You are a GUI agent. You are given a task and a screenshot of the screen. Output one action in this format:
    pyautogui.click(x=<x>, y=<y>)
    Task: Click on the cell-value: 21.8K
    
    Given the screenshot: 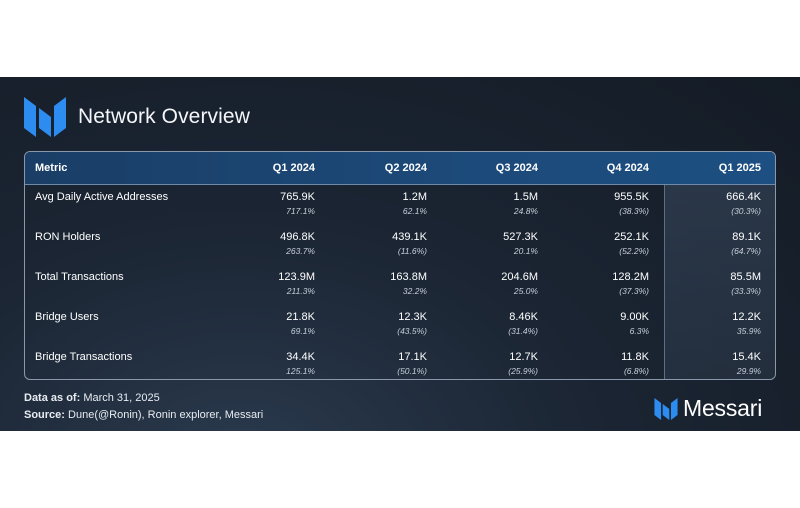 What is the action you would take?
    pyautogui.click(x=300, y=317)
    